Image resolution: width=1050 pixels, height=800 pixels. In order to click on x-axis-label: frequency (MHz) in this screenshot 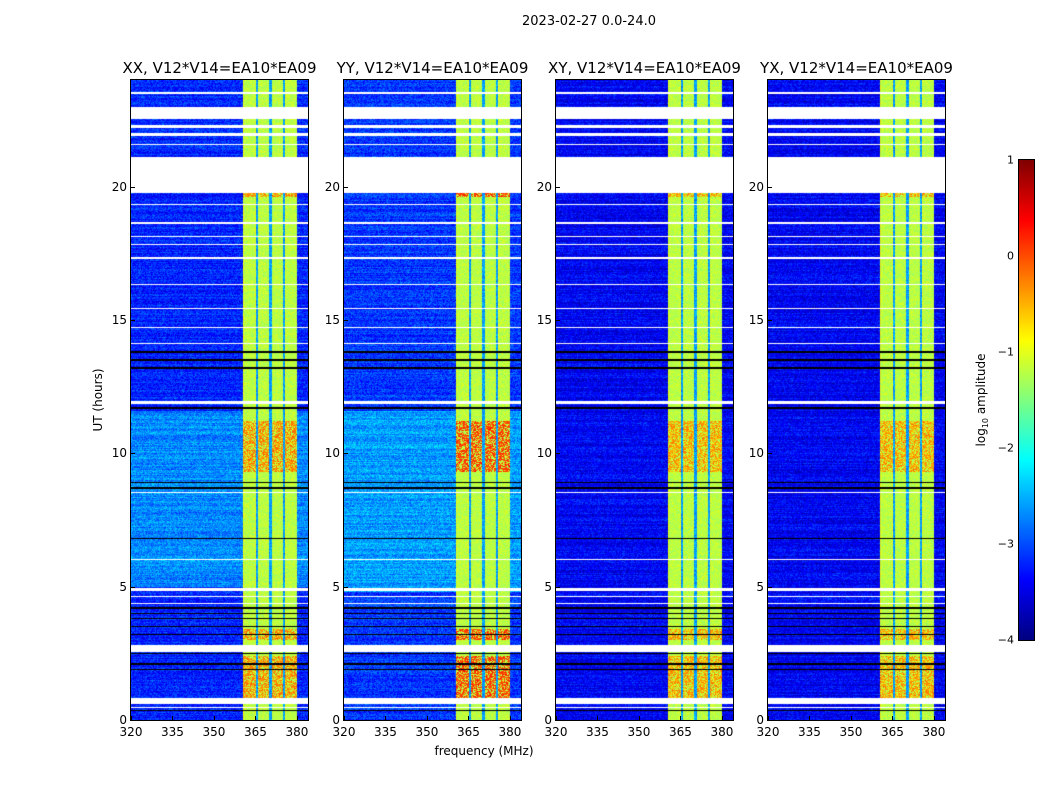, I will do `click(484, 751)`.